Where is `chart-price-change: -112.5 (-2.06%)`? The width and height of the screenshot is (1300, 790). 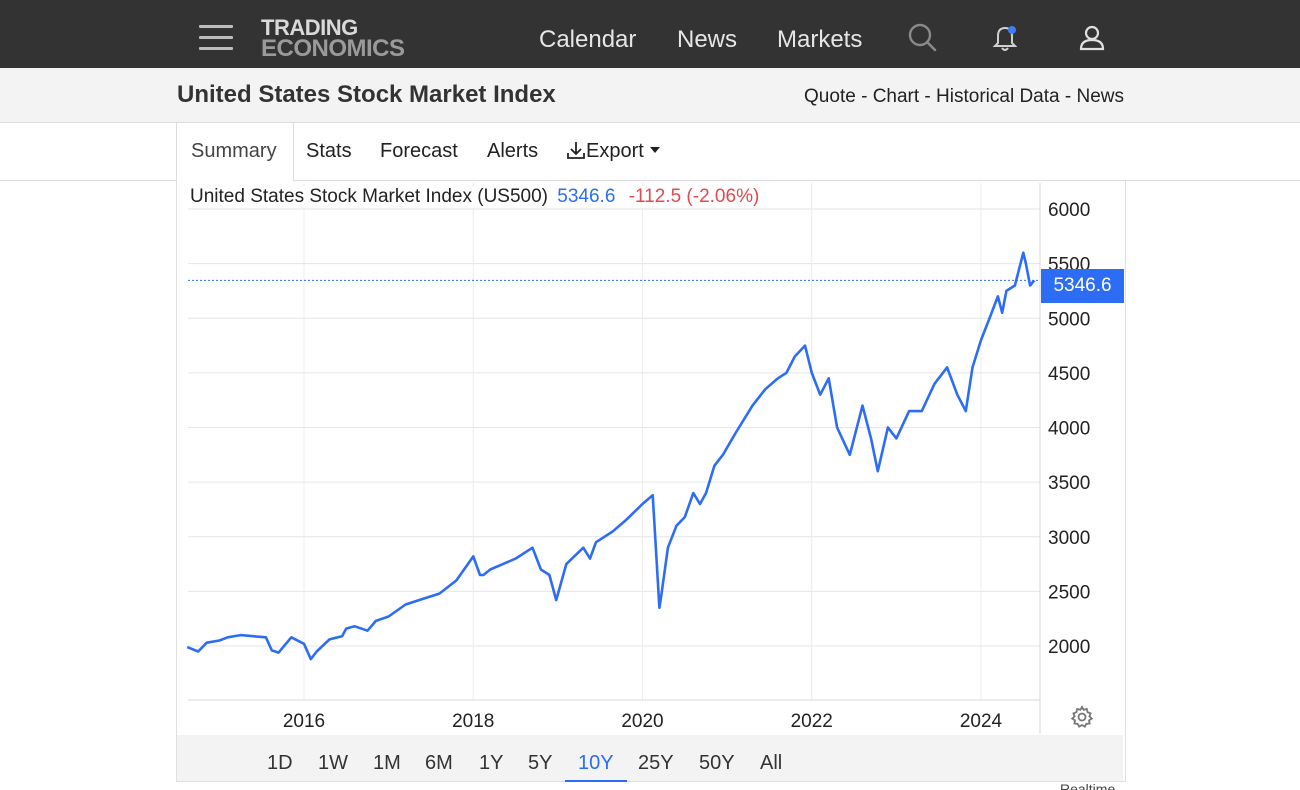 chart-price-change: -112.5 (-2.06%) is located at coordinates (694, 196).